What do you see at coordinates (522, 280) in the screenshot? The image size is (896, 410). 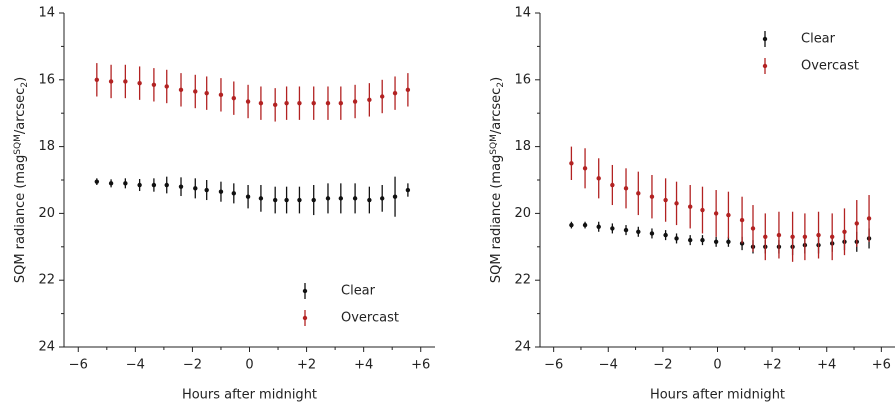 I see `y-tick-label: 22` at bounding box center [522, 280].